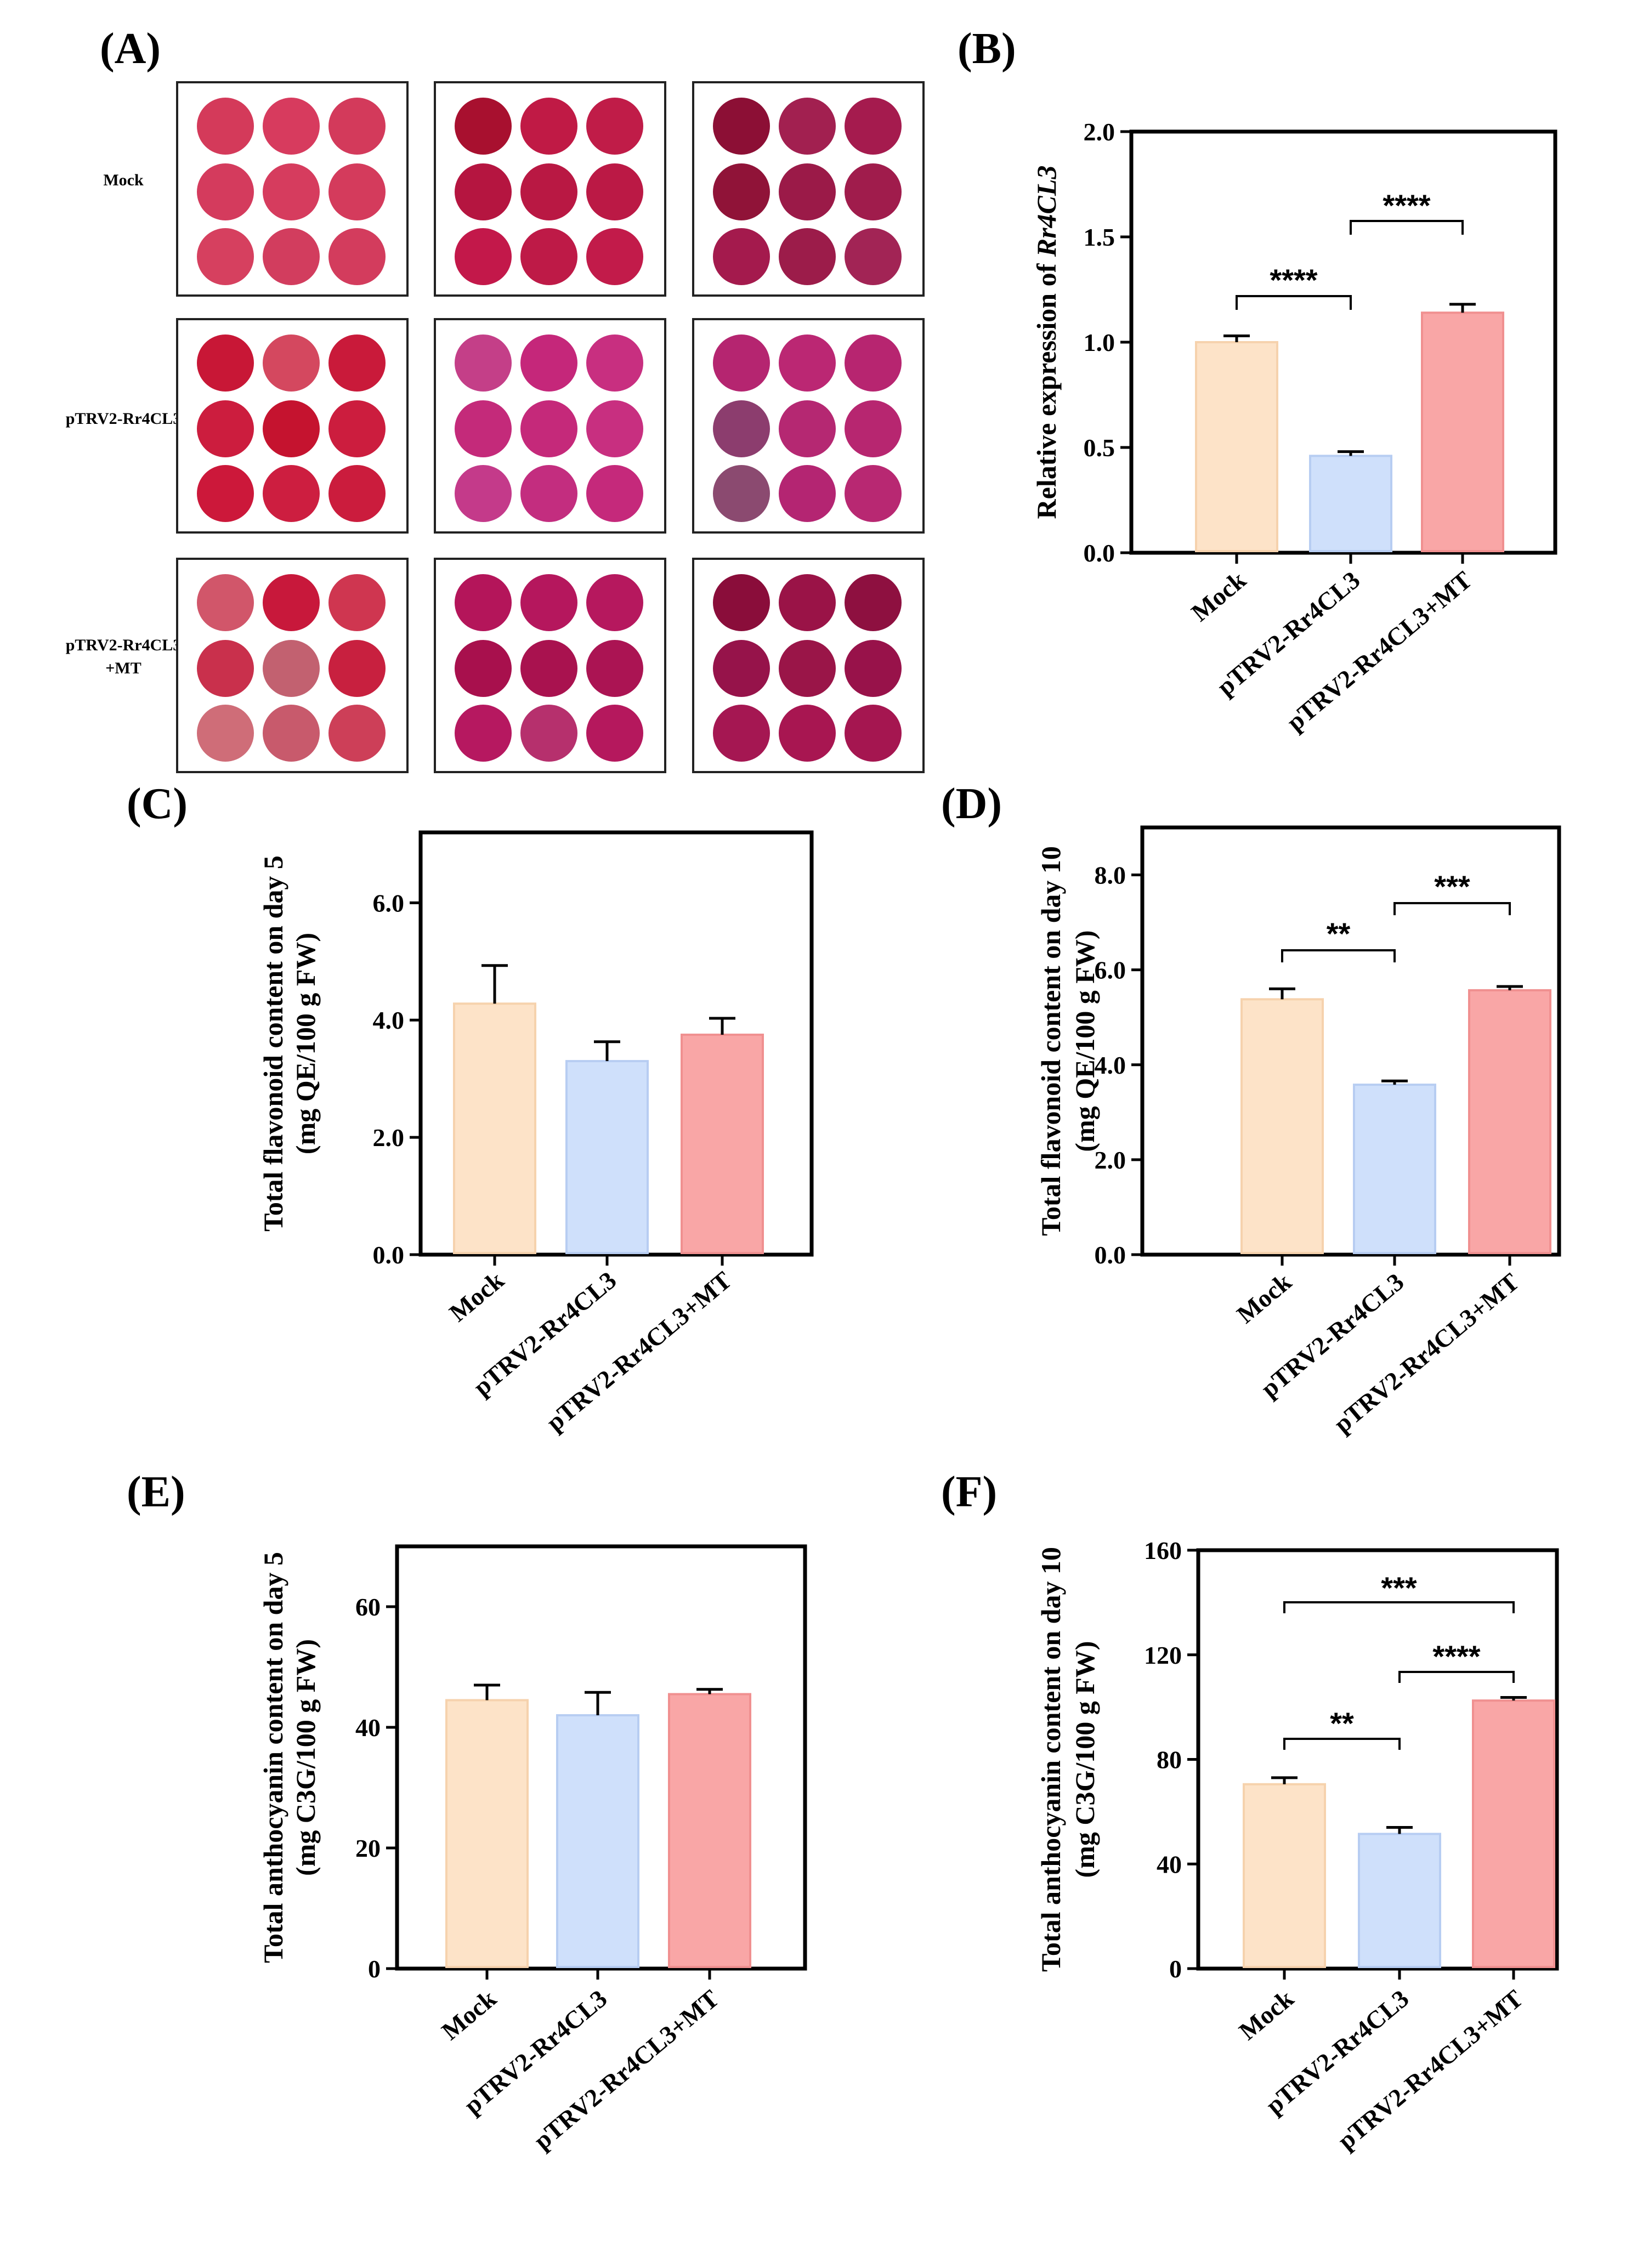 The height and width of the screenshot is (2268, 1626). What do you see at coordinates (156, 1492) in the screenshot?
I see `panel-label: (E)` at bounding box center [156, 1492].